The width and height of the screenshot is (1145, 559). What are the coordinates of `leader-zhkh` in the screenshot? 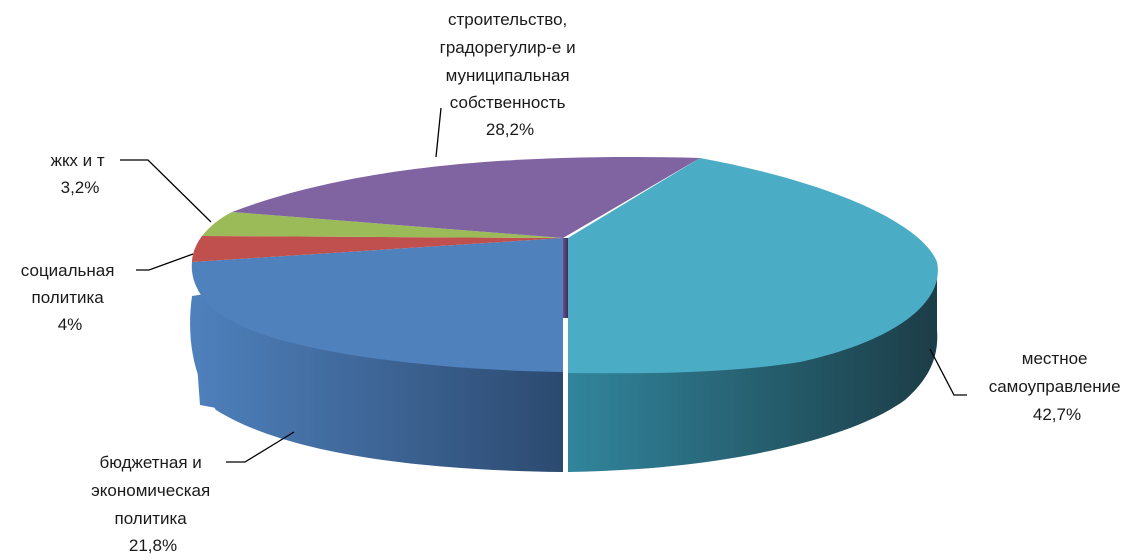 It's located at (166, 191).